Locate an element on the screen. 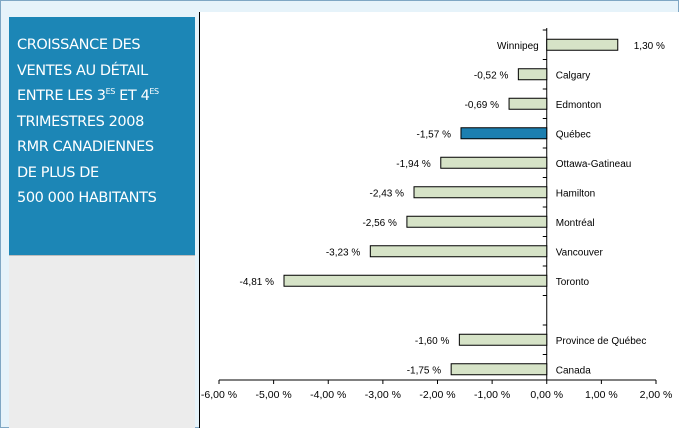  x-tick-label: -1,00 % is located at coordinates (492, 395).